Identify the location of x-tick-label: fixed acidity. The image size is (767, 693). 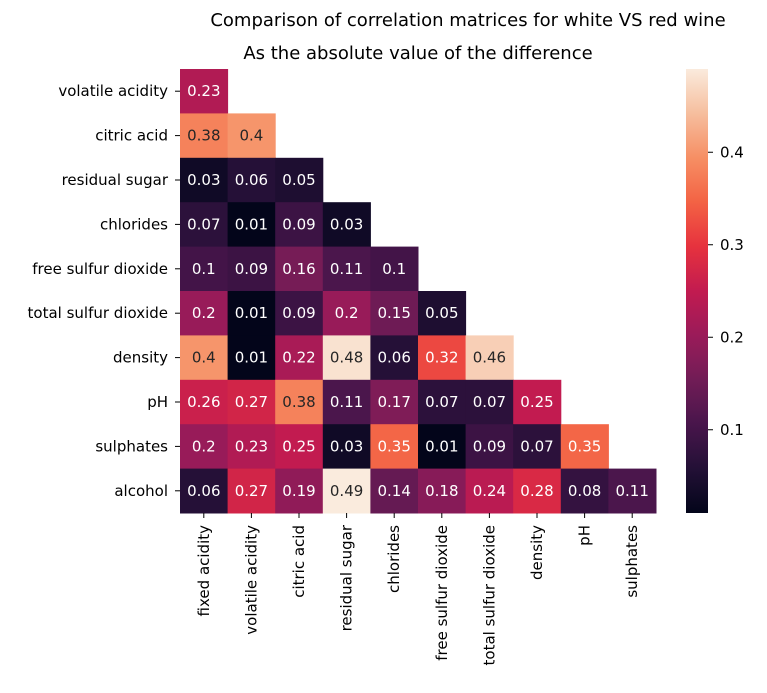
(204, 571).